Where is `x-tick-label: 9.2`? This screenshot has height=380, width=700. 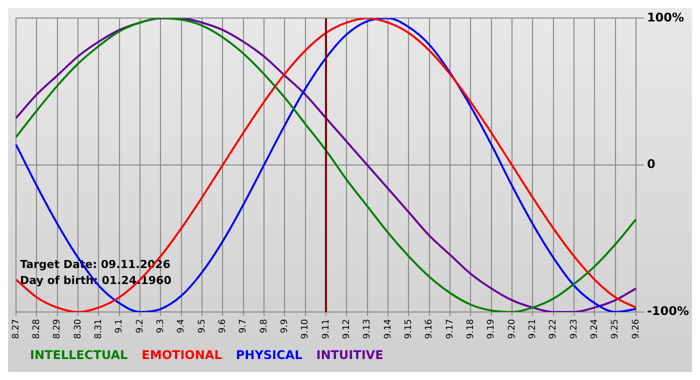 x-tick-label: 9.2 is located at coordinates (140, 326).